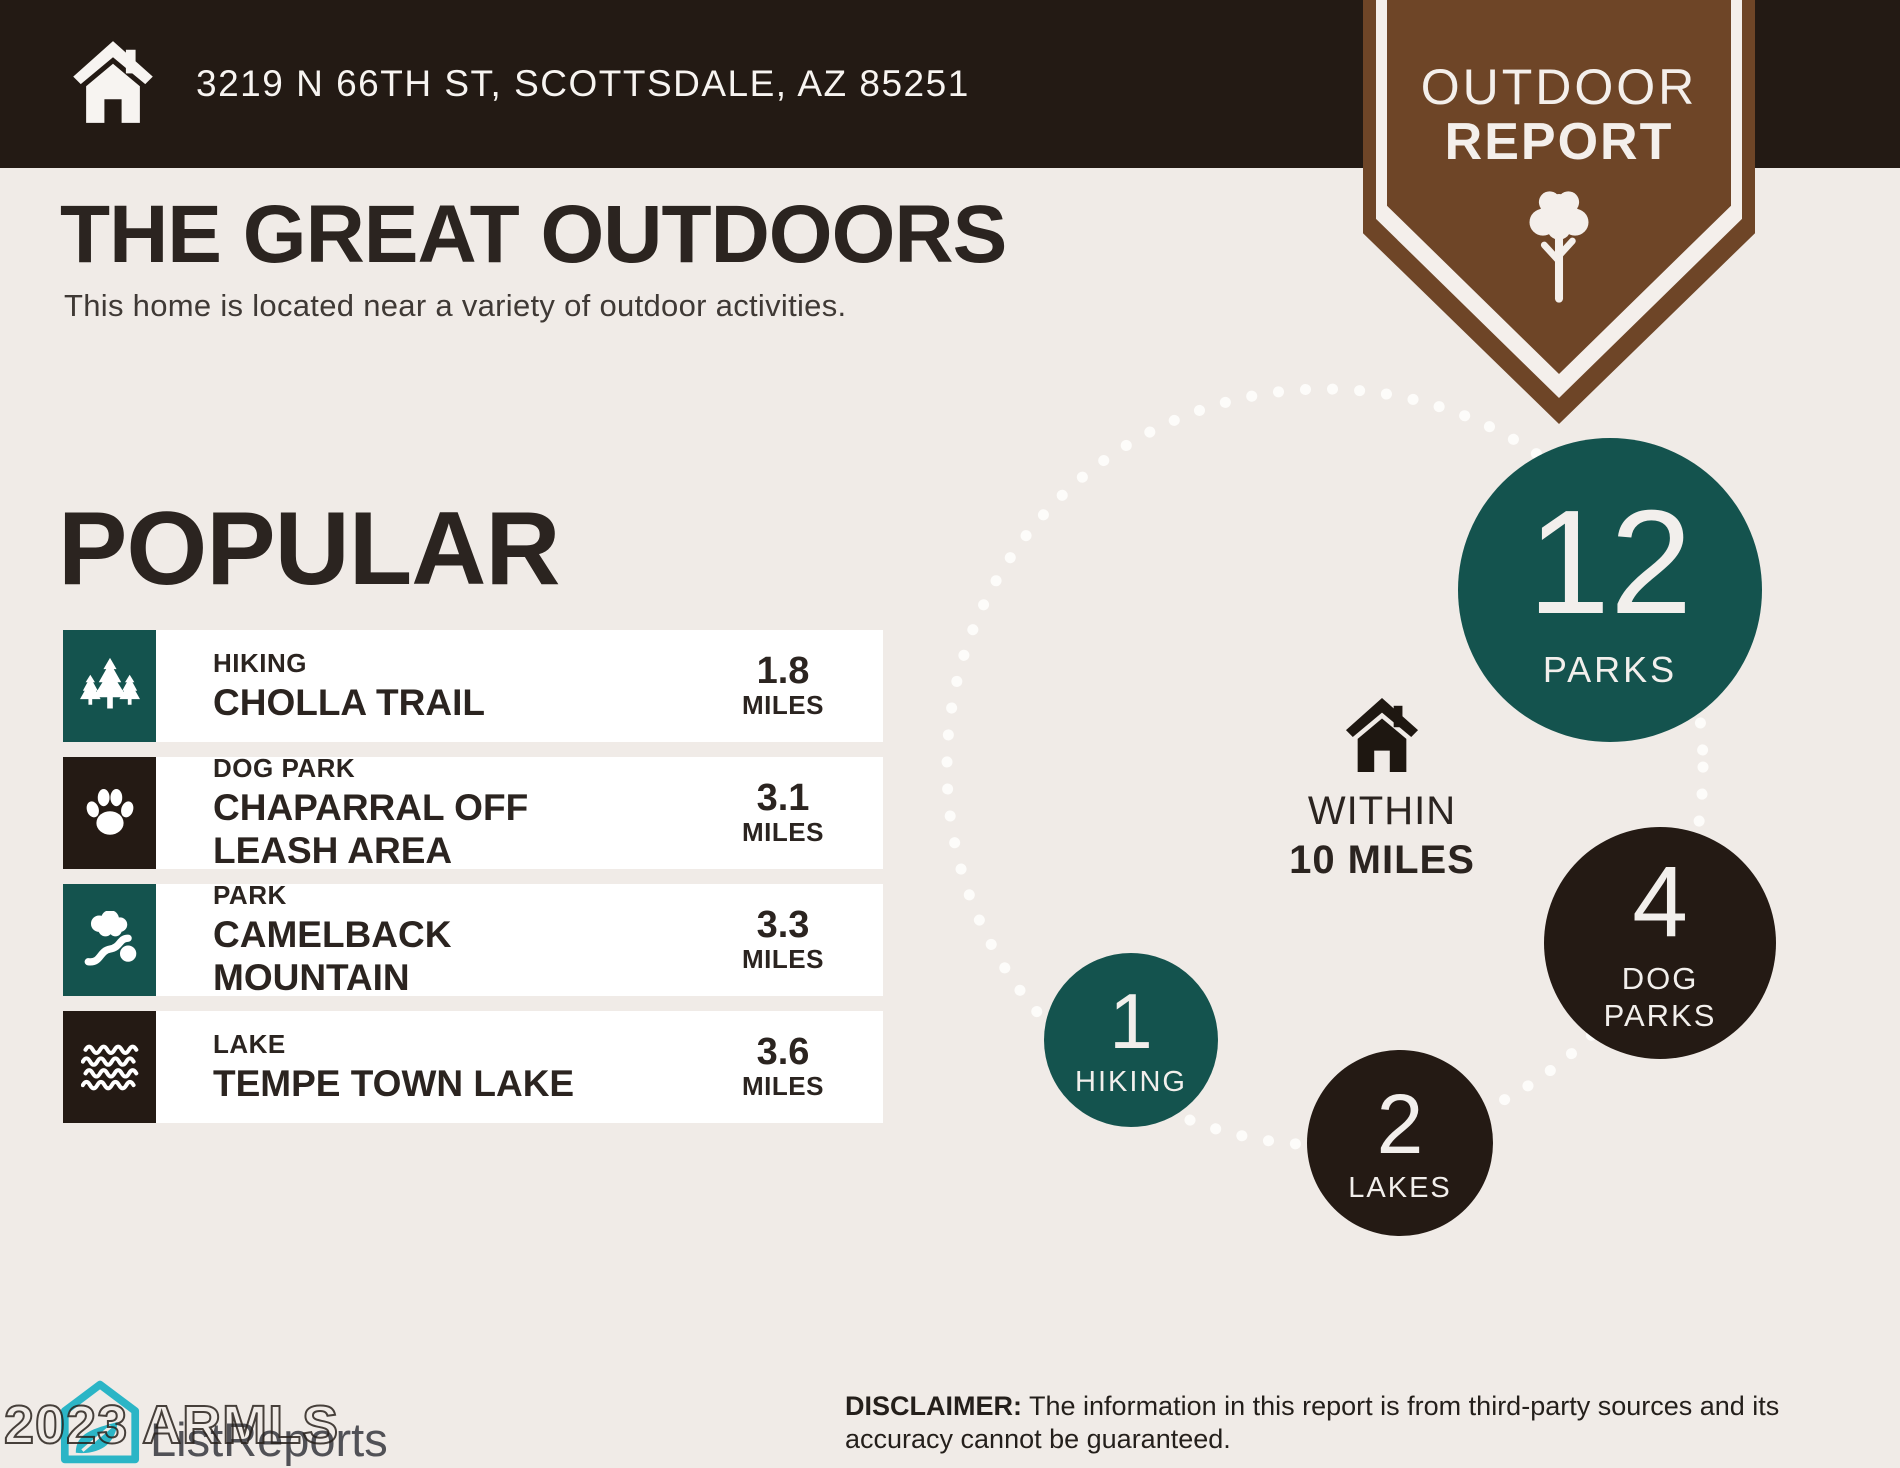  I want to click on list-item-body: PARK CAMELBACK MOUNTAIN 3.3 MILES, so click(519, 939).